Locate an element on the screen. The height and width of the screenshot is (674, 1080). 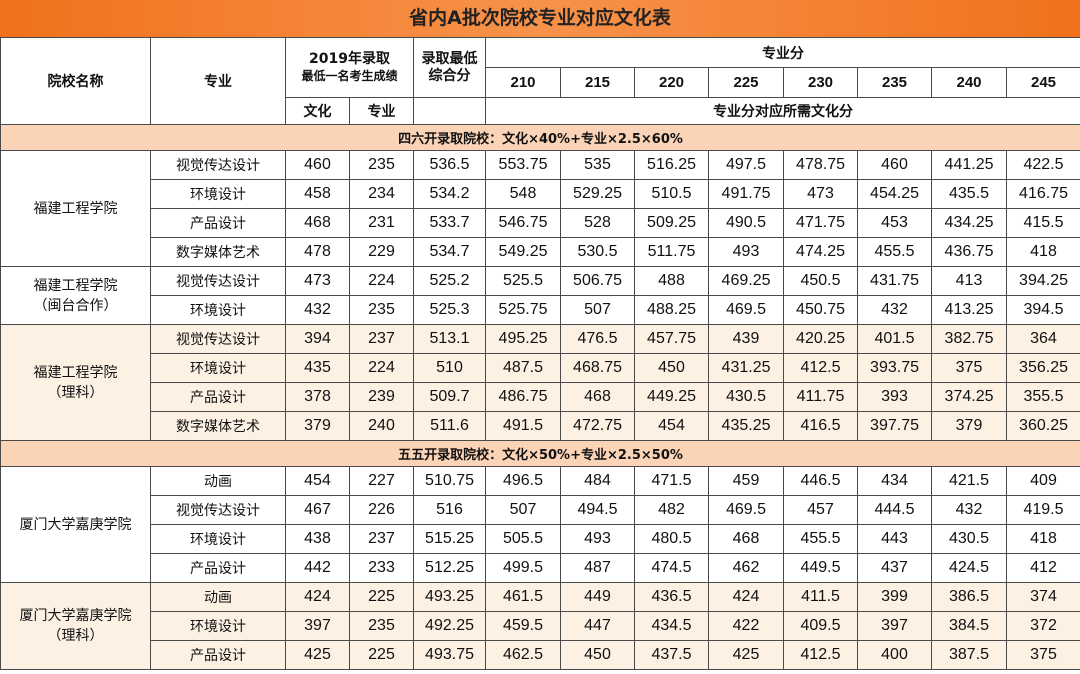
header-composite: 录取最低 综合分 is located at coordinates (450, 67).